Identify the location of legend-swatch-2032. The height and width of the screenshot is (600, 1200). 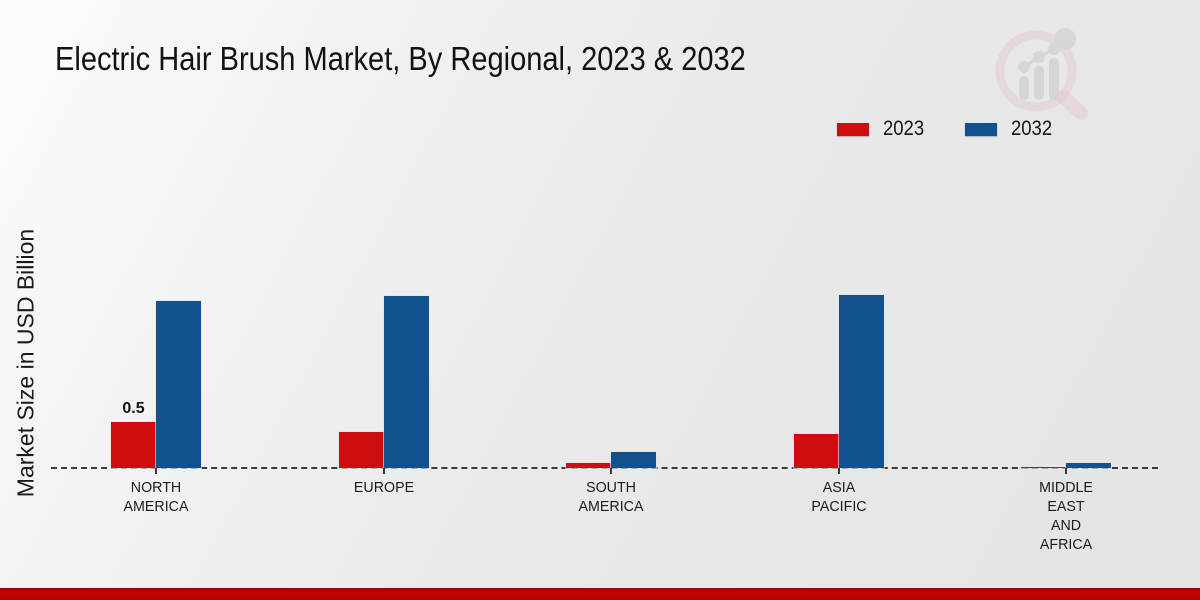
(980, 129).